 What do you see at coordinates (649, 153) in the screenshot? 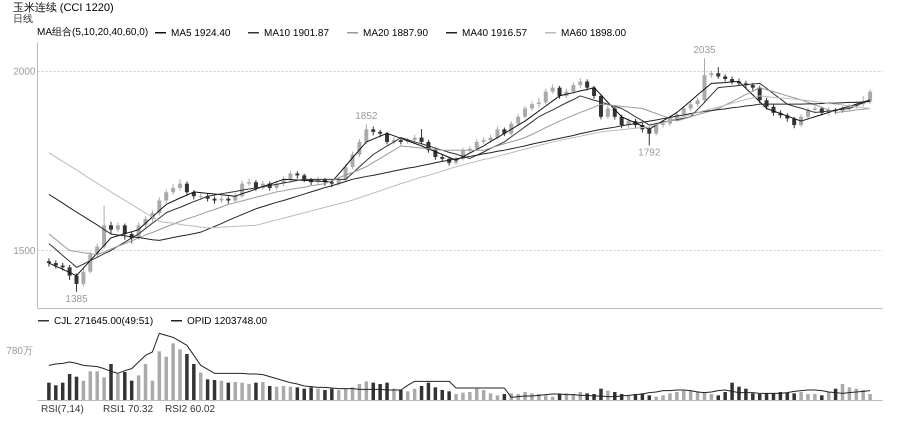
I see `annotation: 1792` at bounding box center [649, 153].